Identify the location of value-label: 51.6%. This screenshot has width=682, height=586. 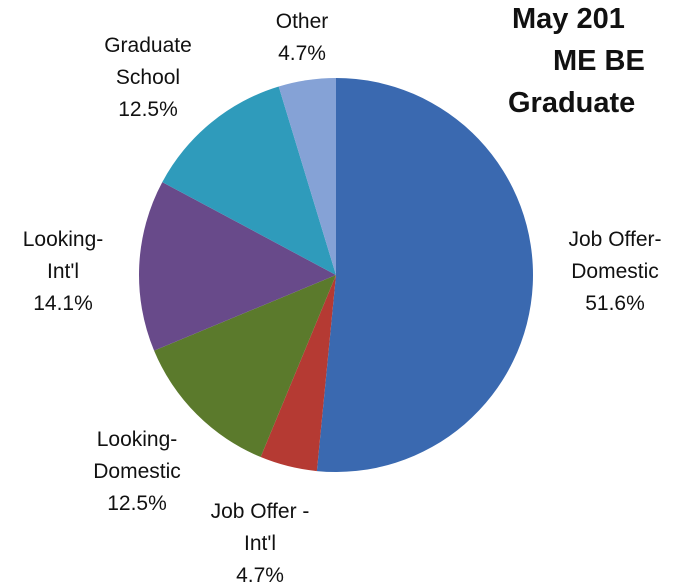
(615, 303).